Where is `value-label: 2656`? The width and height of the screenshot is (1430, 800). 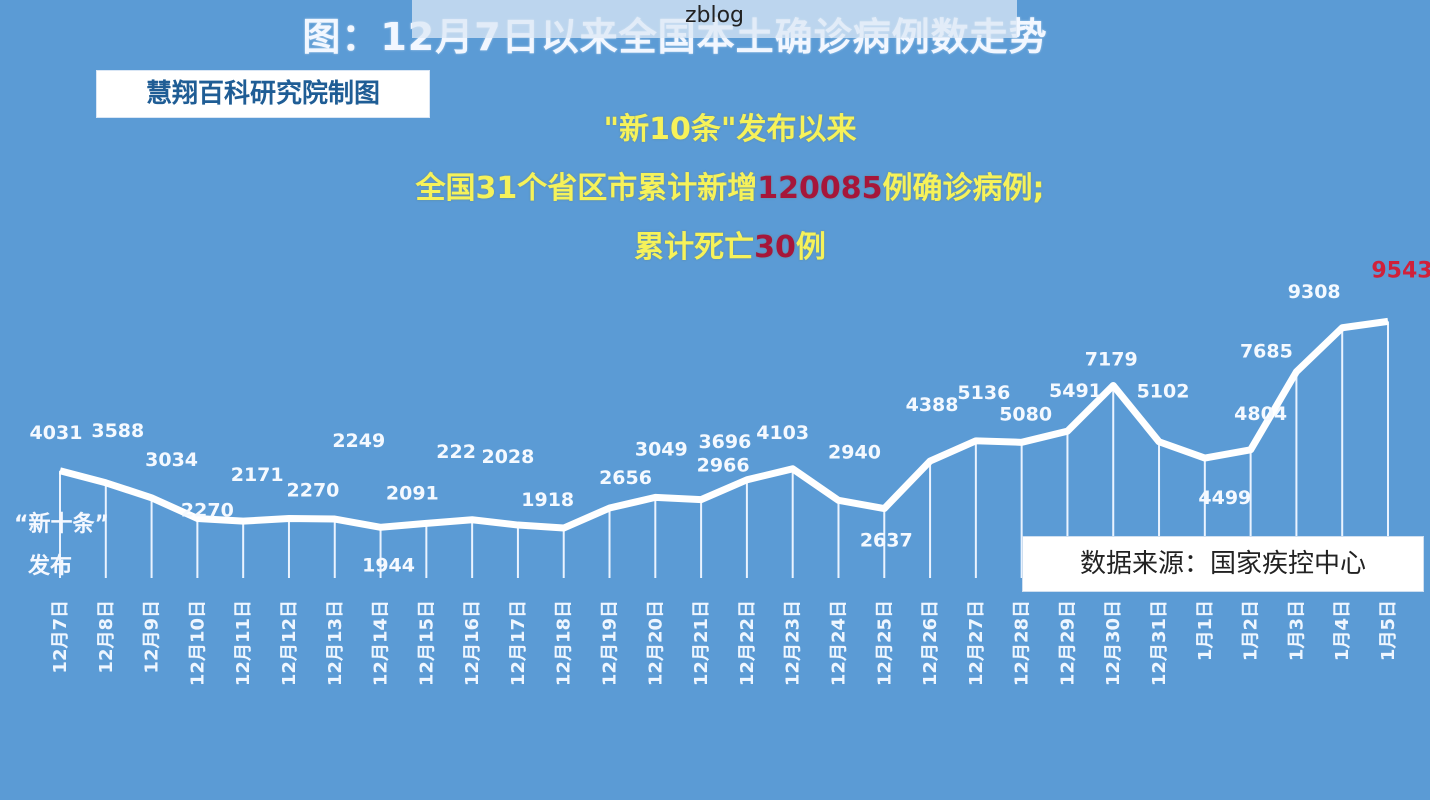 value-label: 2656 is located at coordinates (625, 478).